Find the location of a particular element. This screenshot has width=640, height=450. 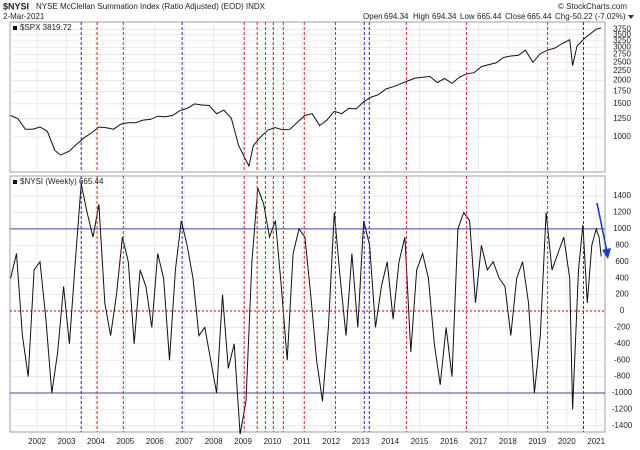

y-tick-label: 2500 is located at coordinates (622, 61).